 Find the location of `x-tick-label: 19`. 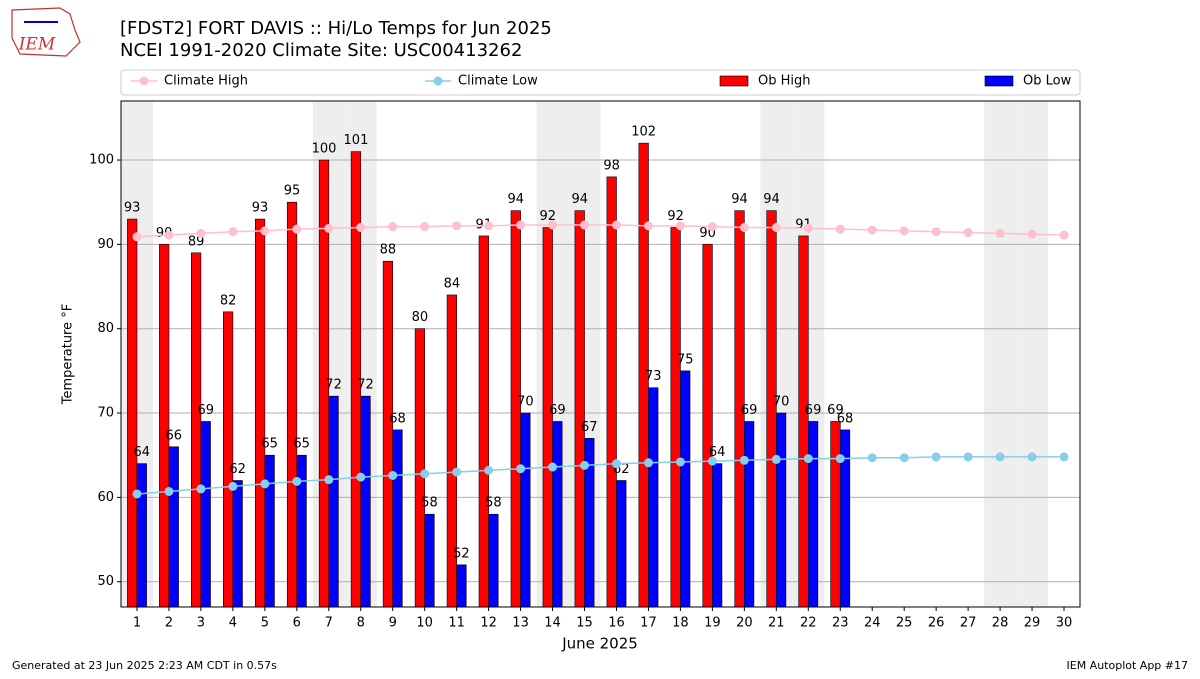

x-tick-label: 19 is located at coordinates (712, 623).